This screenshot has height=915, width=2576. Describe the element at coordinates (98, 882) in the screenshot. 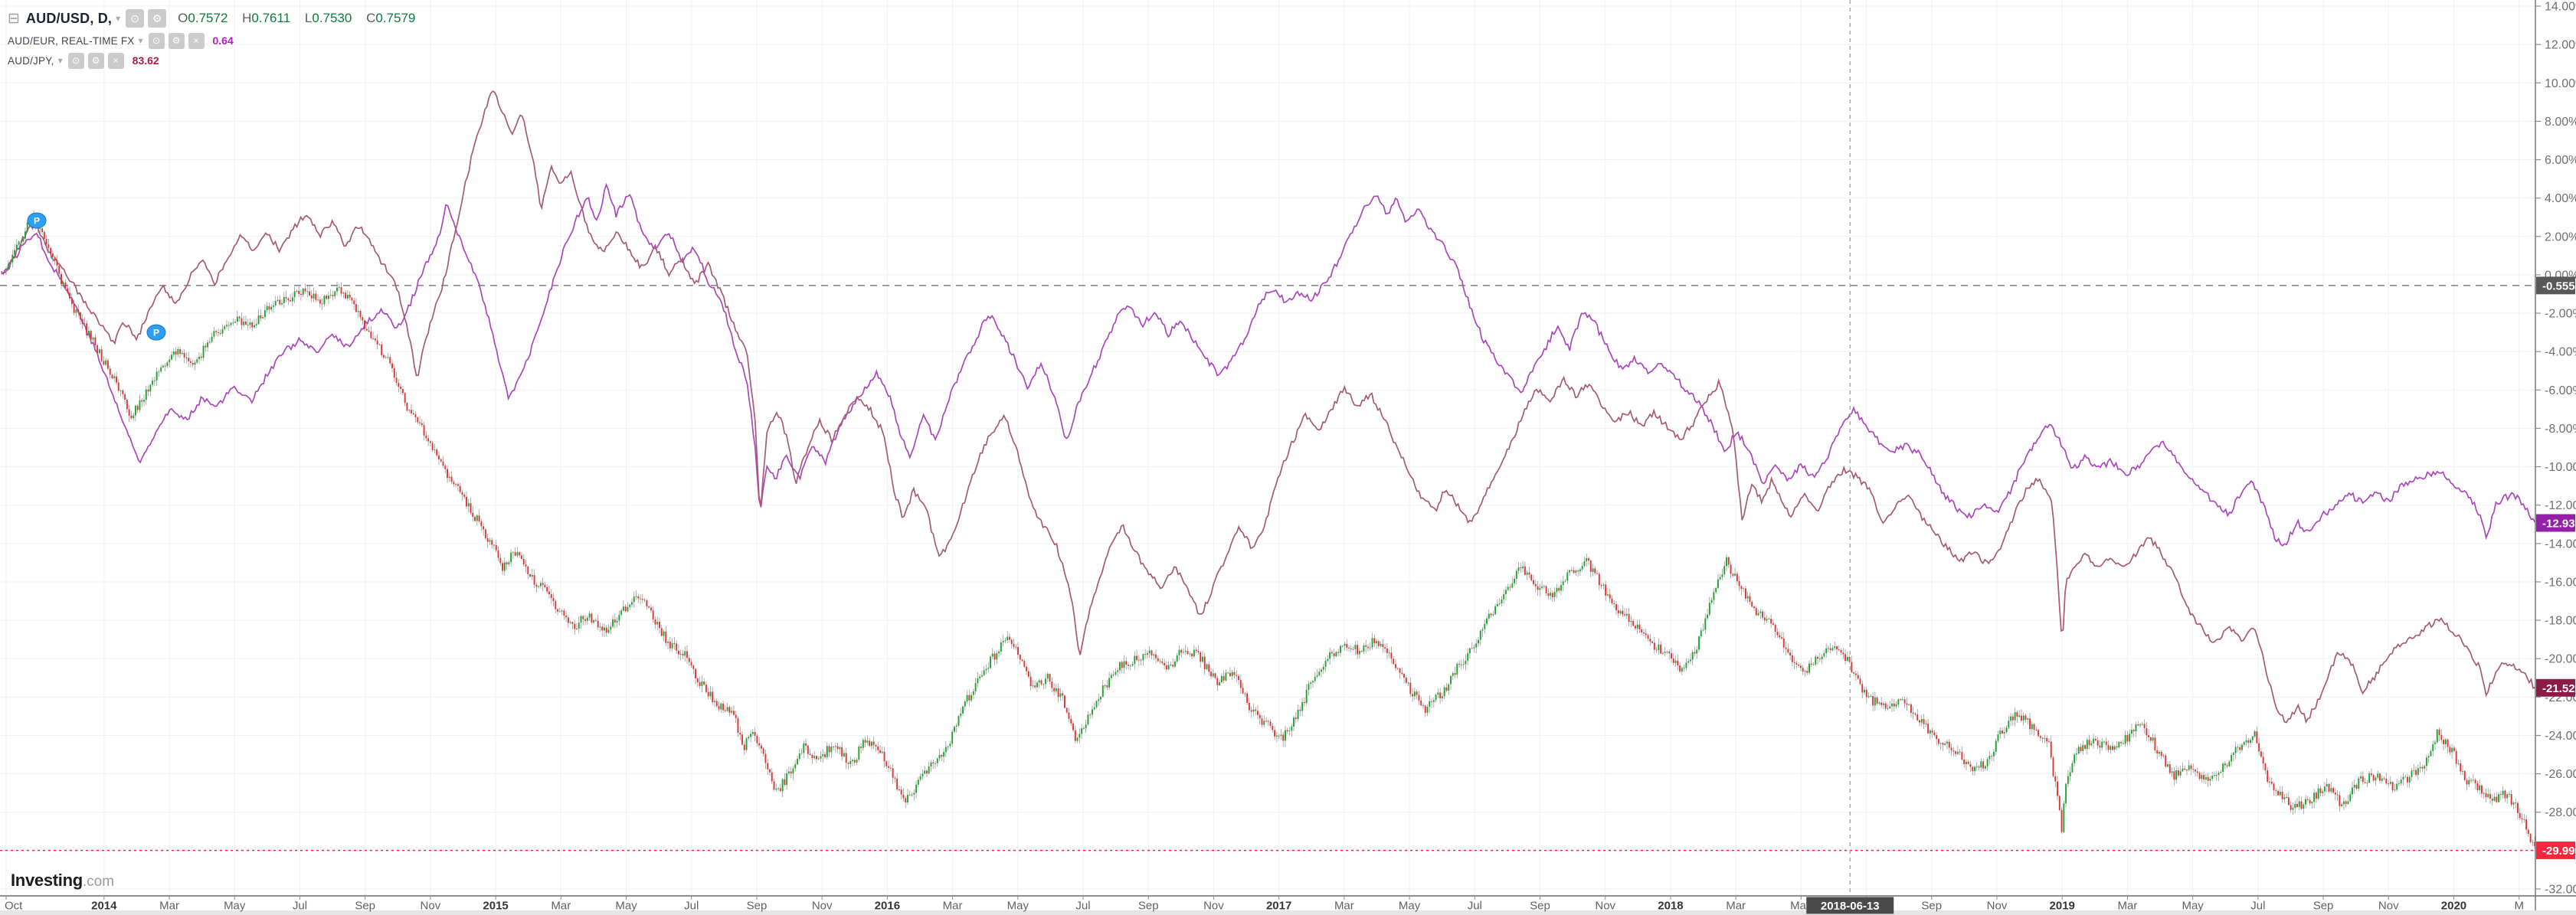

I see `logo-suffix-text: .com` at that location.